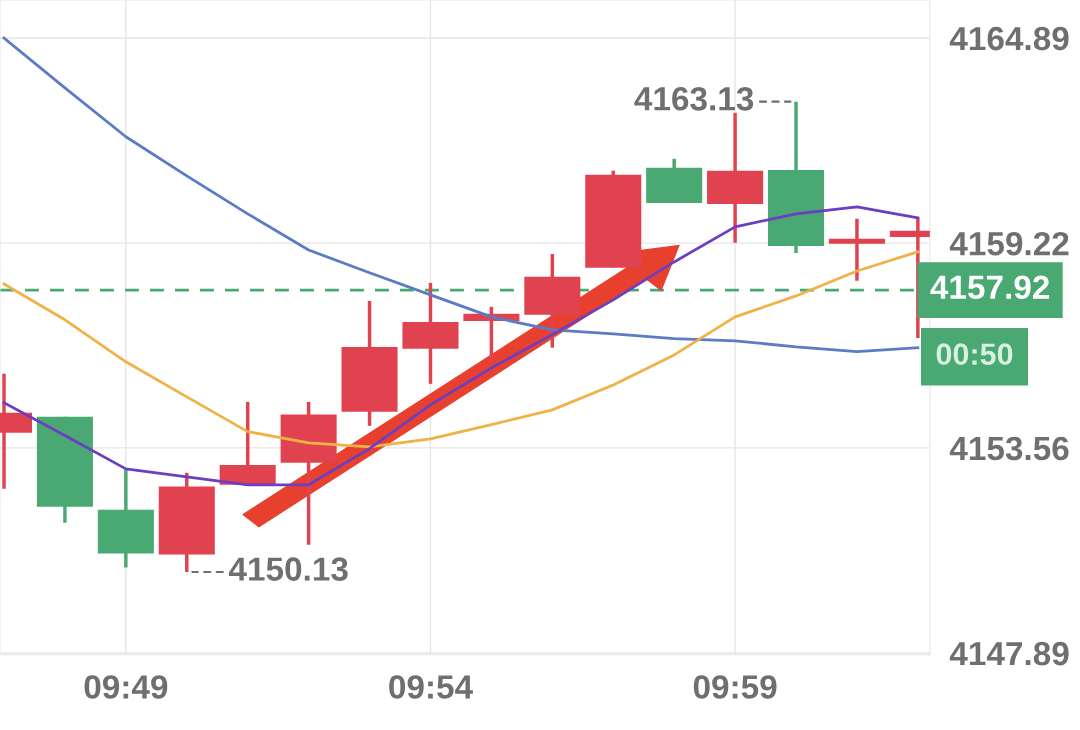 The width and height of the screenshot is (1080, 730). Describe the element at coordinates (1009, 243) in the screenshot. I see `y-tick-label: 4159.22` at that location.